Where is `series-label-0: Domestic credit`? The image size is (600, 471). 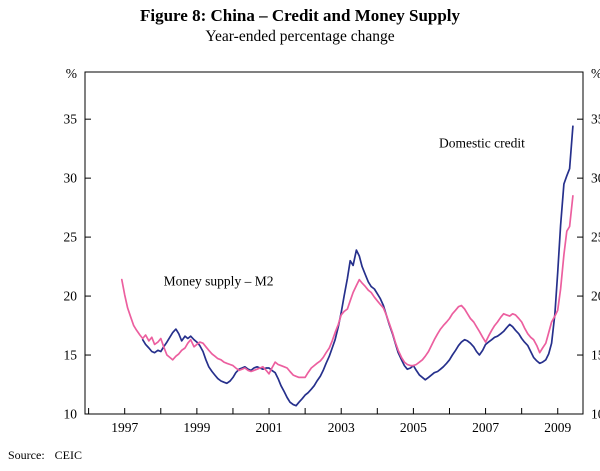 series-label-0: Domestic credit is located at coordinates (482, 142).